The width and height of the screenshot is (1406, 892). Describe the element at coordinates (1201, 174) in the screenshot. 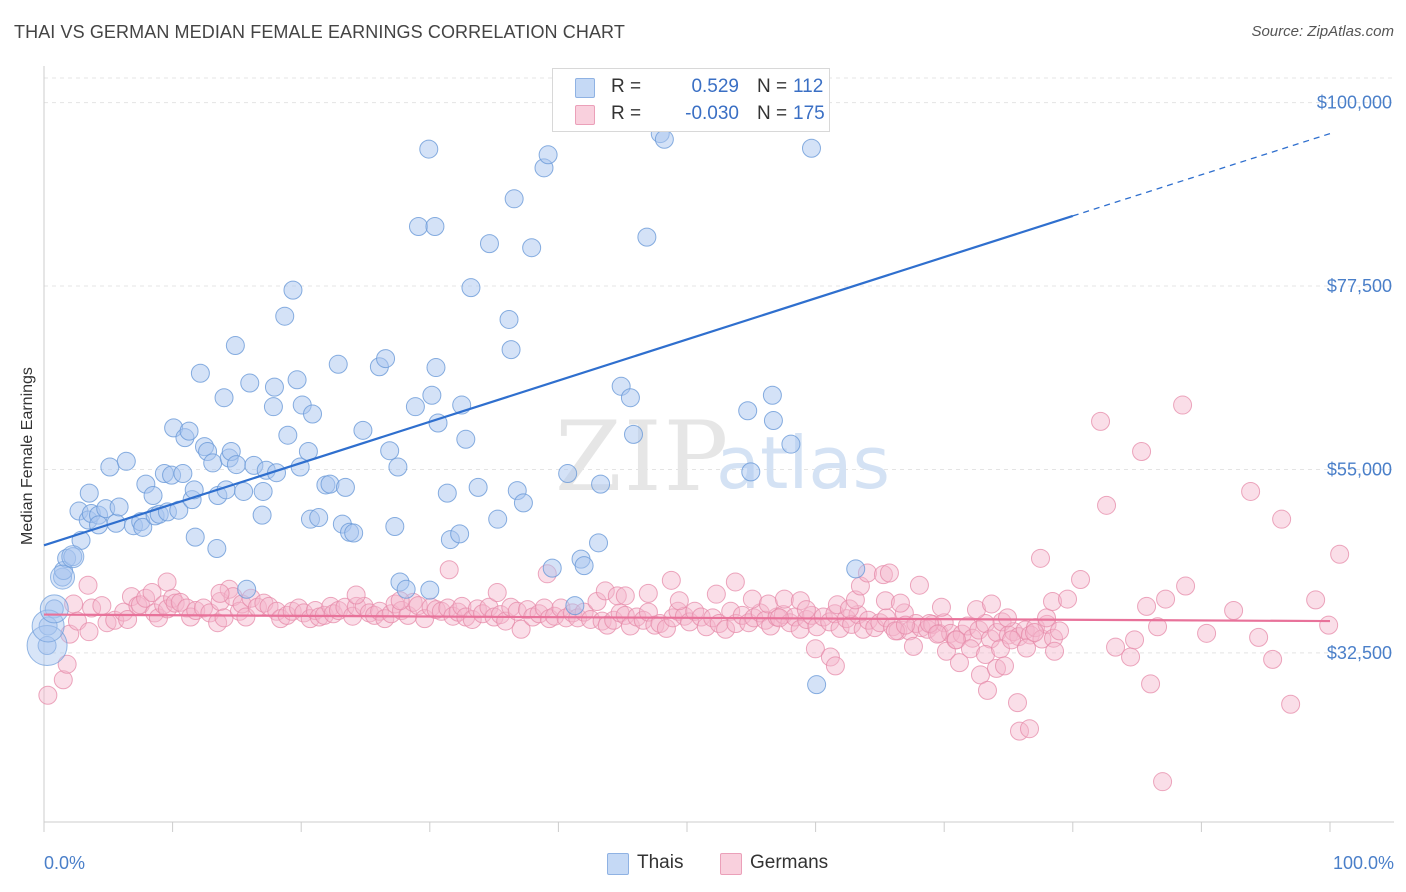

I see `thai-trend-extension` at that location.